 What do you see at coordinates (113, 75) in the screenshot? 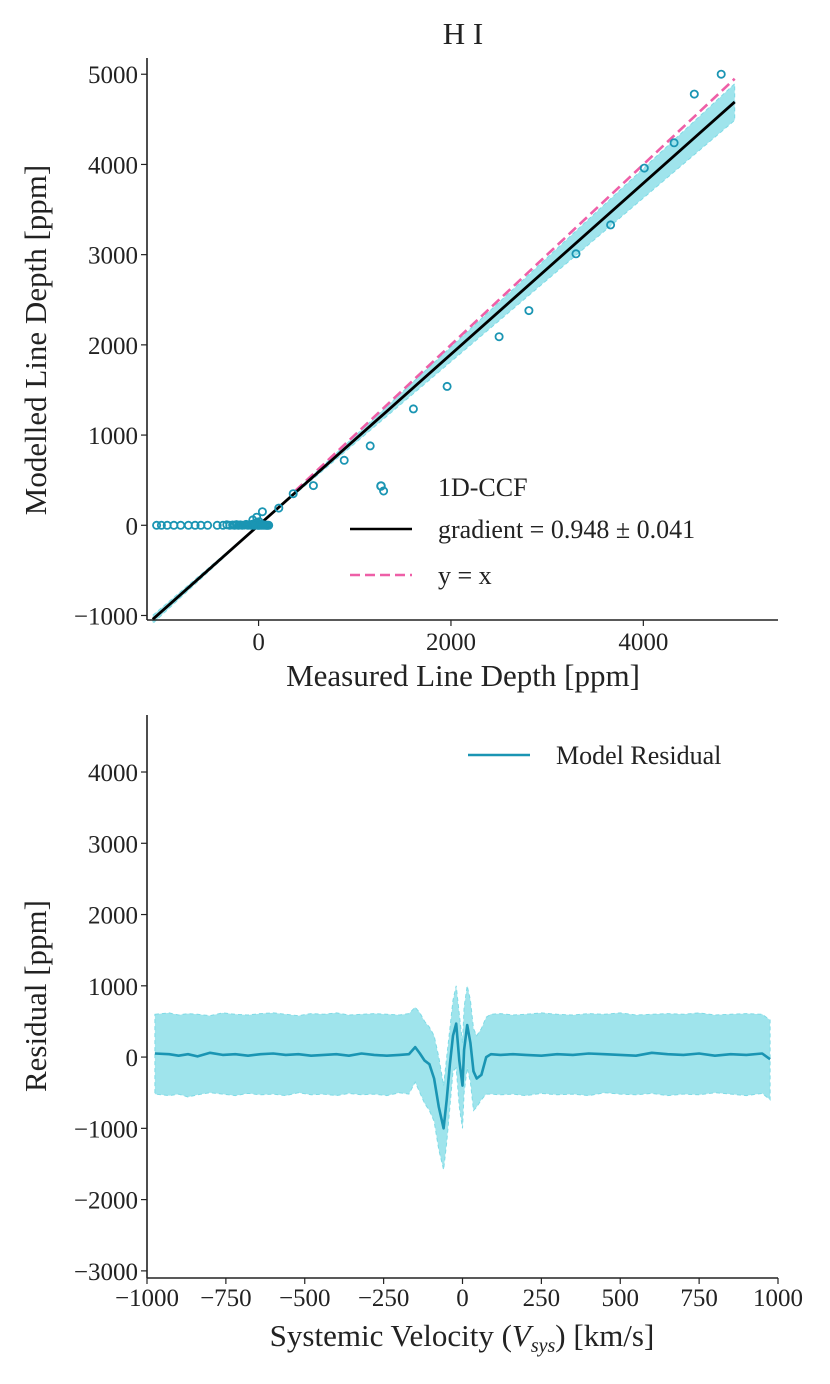
I see `top-y-tick-label: 5000` at bounding box center [113, 75].